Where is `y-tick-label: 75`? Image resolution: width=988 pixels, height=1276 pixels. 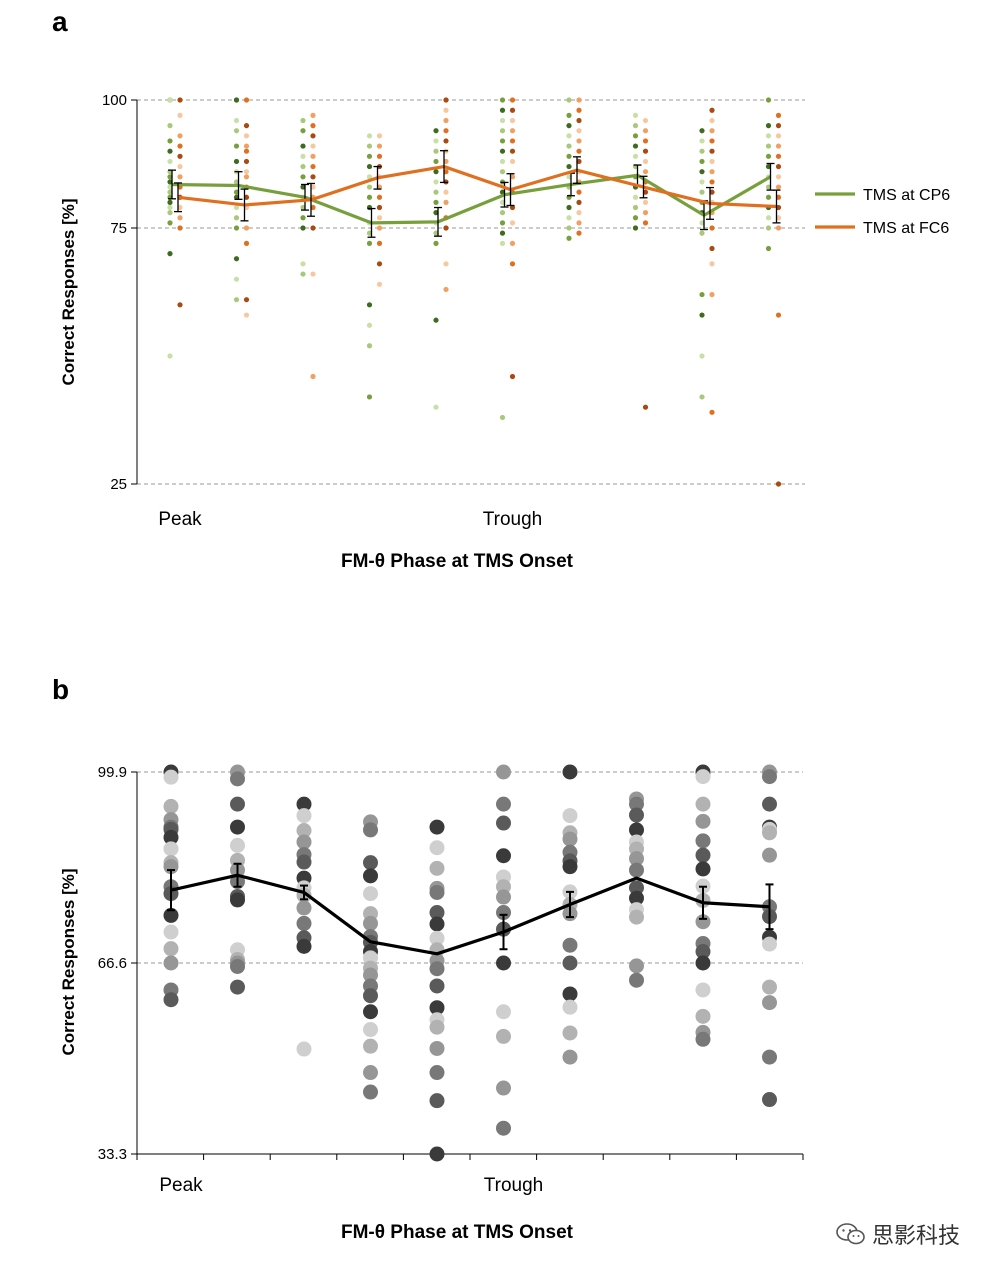 y-tick-label: 75 is located at coordinates (118, 228).